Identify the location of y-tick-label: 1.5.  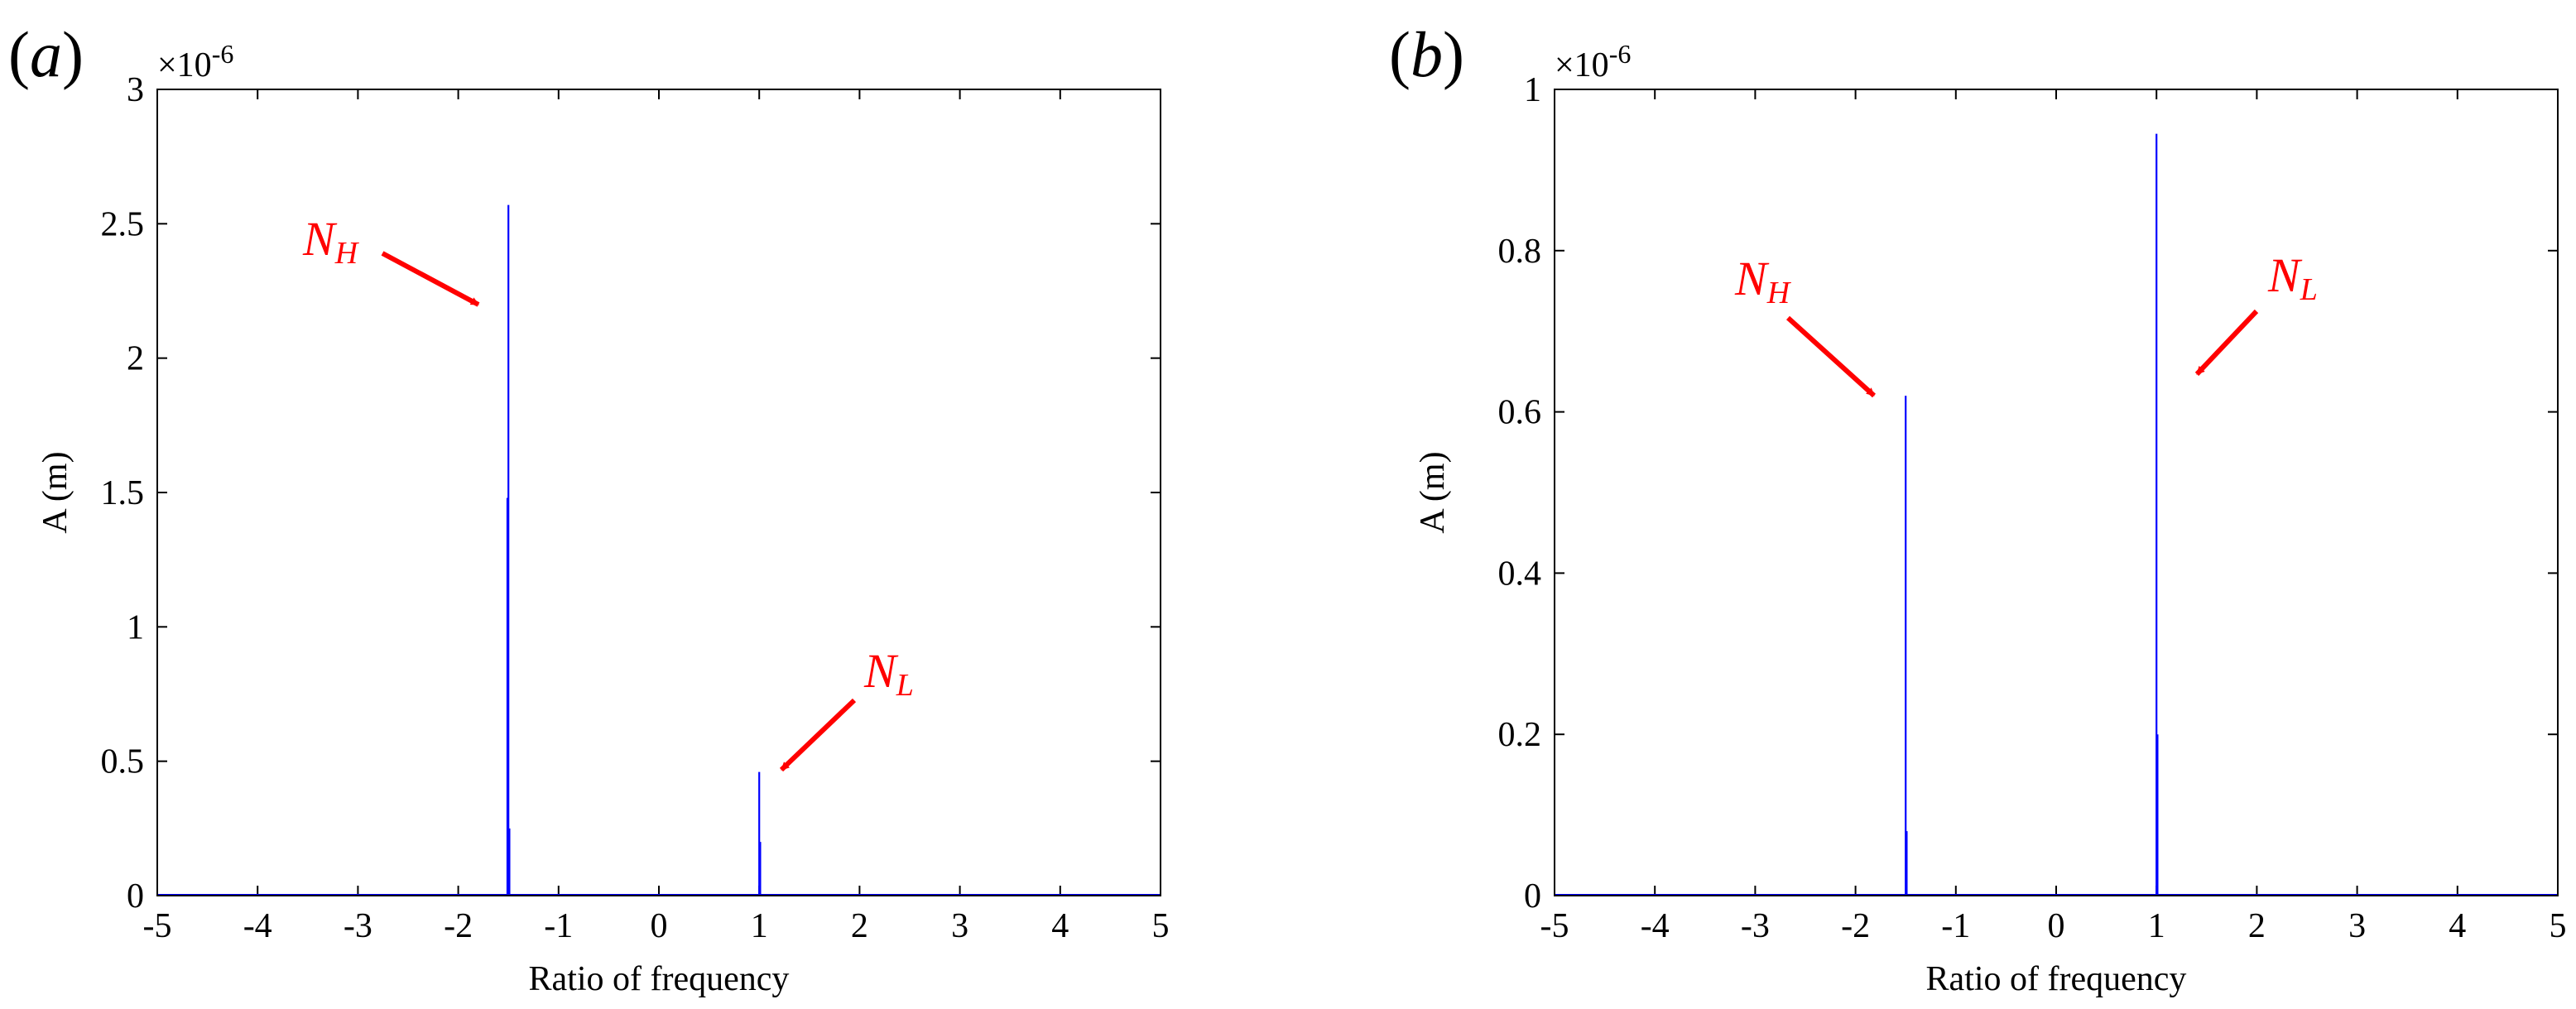
(123, 493).